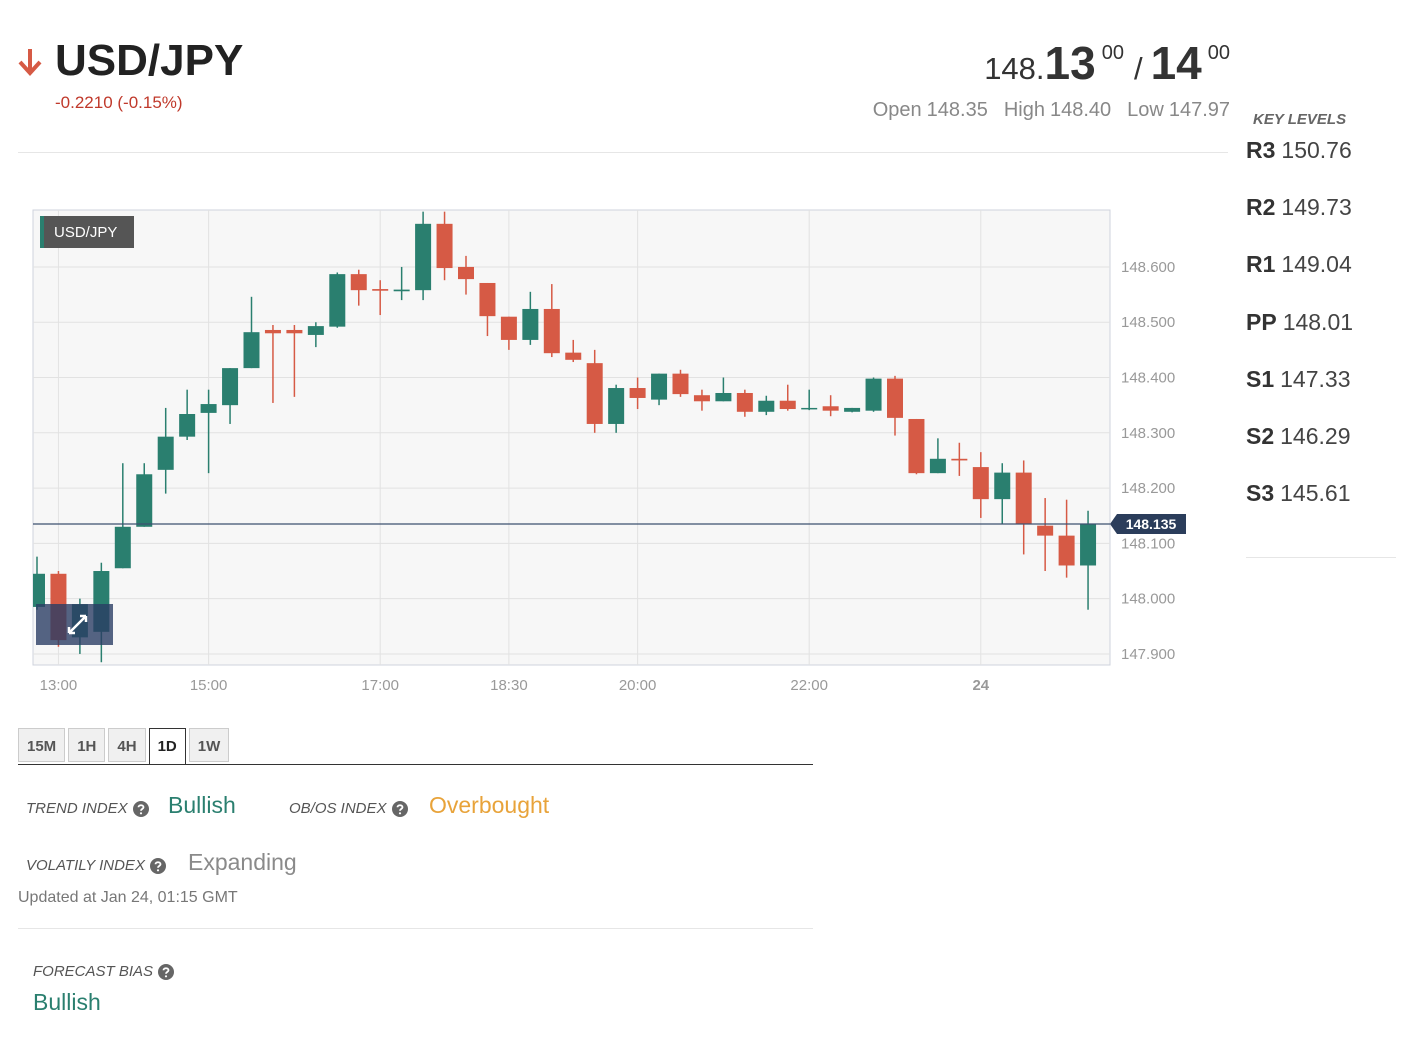 The image size is (1410, 1051). Describe the element at coordinates (1176, 63) in the screenshot. I see `ask-big: 14` at that location.